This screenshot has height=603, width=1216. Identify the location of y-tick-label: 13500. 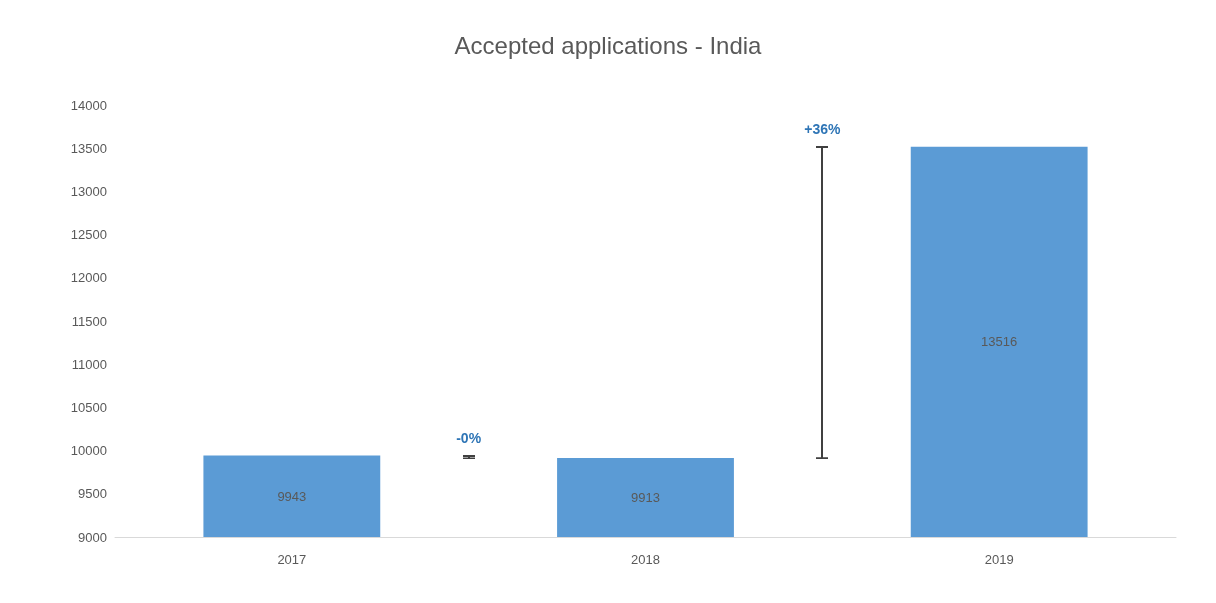
(88, 148).